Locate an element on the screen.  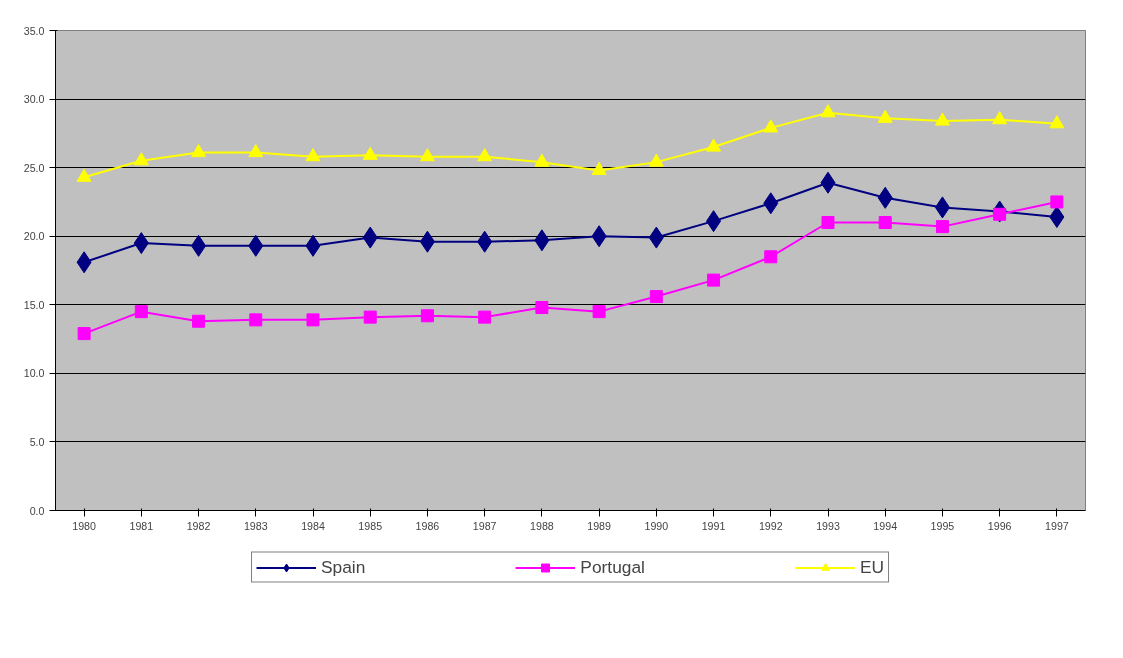
y-tick-label: 10.0 is located at coordinates (34, 373).